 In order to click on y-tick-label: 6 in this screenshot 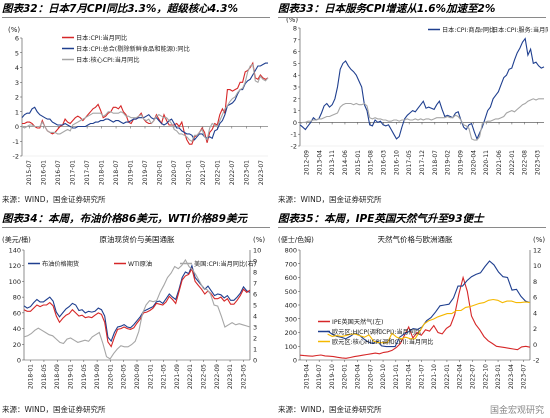, I will do `click(17, 39)`.